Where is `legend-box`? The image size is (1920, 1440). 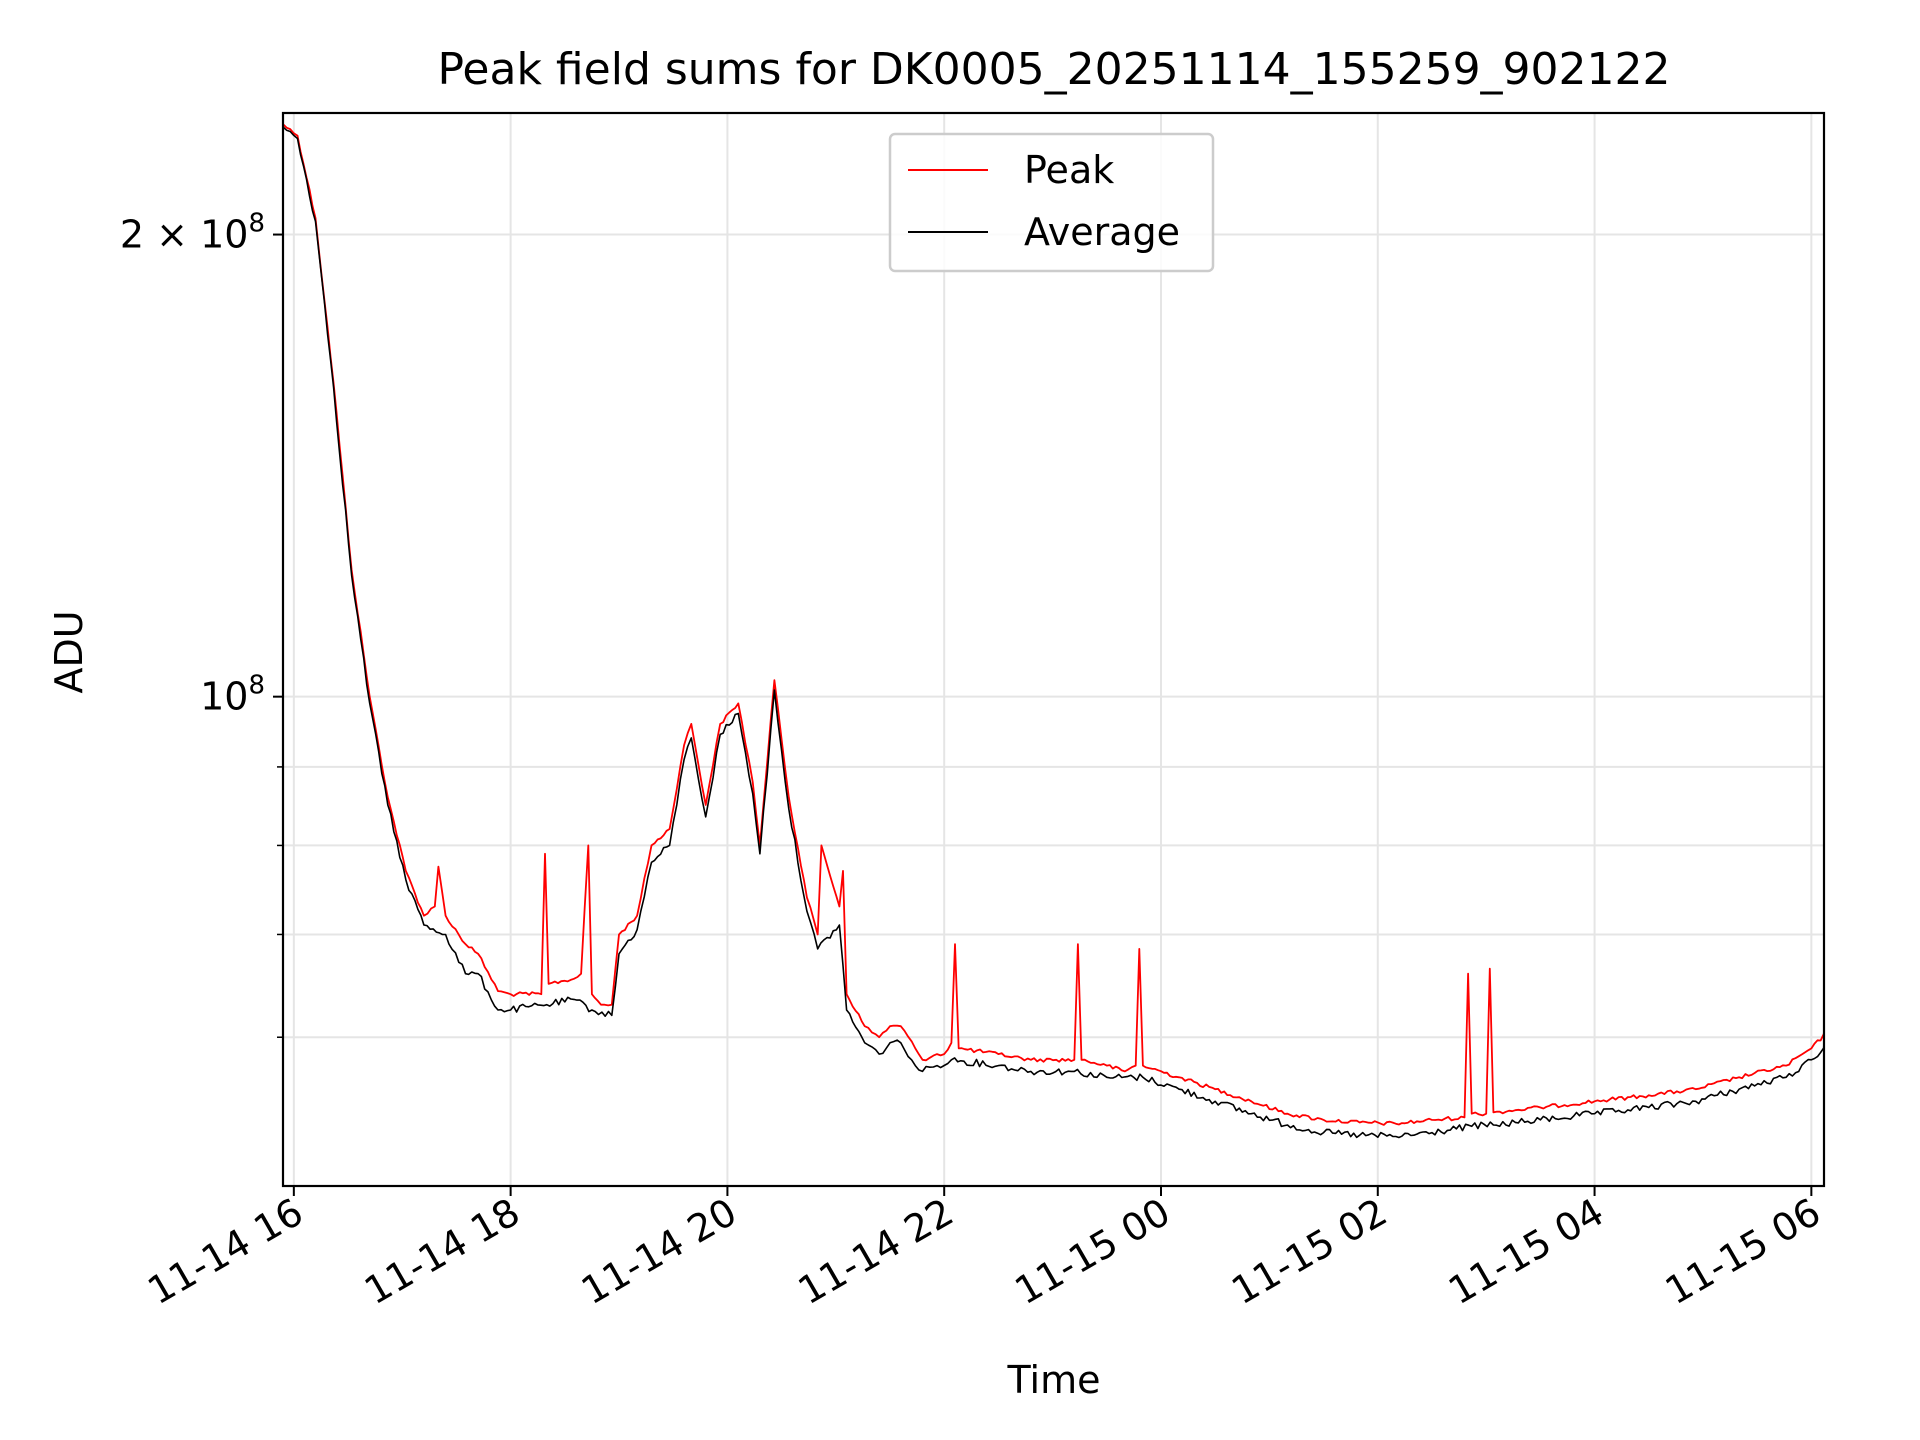
legend-box is located at coordinates (1051, 202).